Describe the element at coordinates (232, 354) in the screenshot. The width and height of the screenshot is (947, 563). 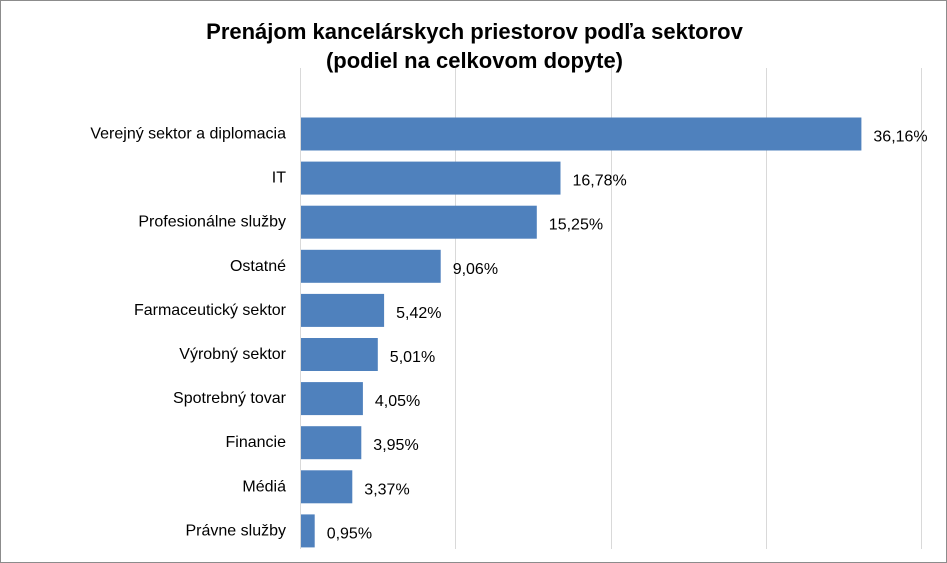
I see `category-label-5: Výrobný sektor` at that location.